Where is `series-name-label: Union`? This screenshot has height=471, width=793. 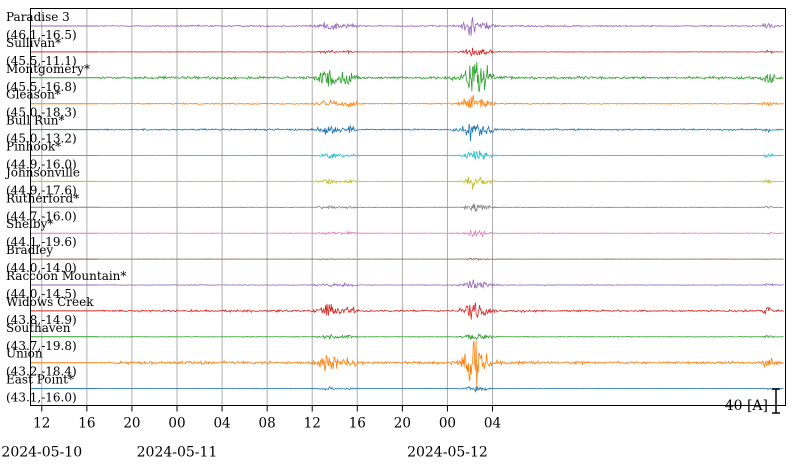 series-name-label: Union is located at coordinates (24, 354).